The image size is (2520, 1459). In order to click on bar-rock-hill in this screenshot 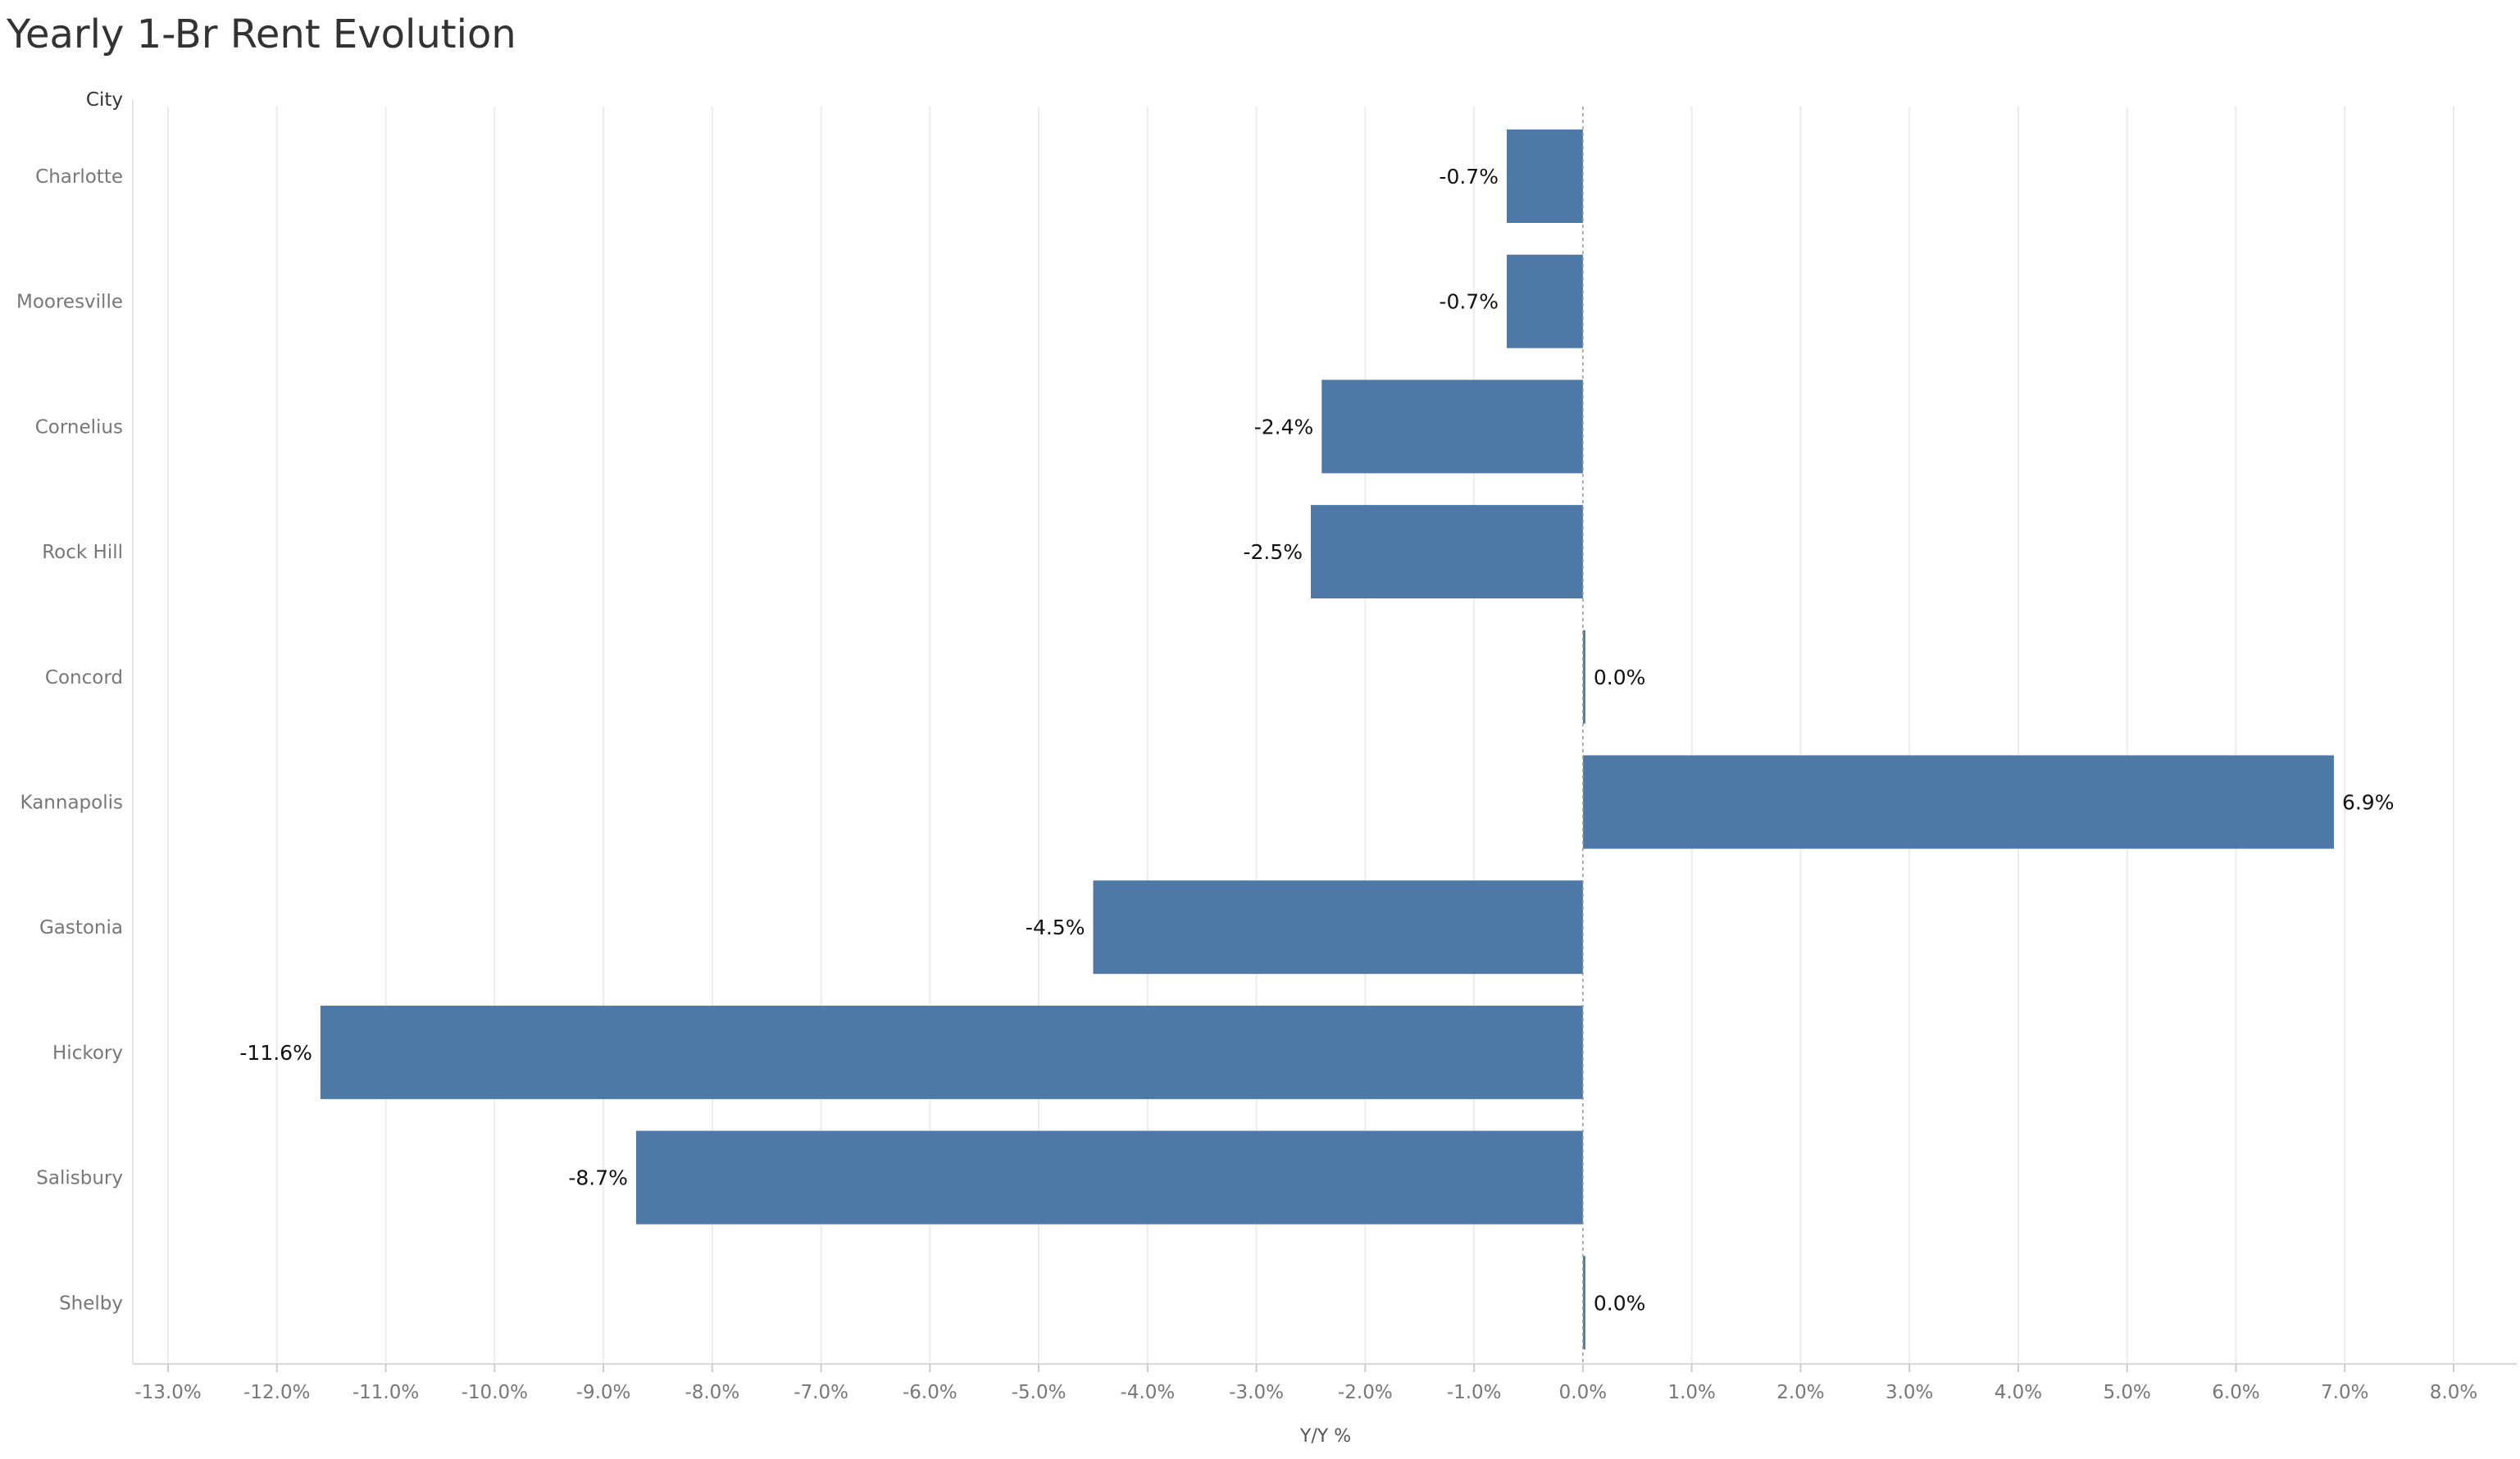, I will do `click(1447, 552)`.